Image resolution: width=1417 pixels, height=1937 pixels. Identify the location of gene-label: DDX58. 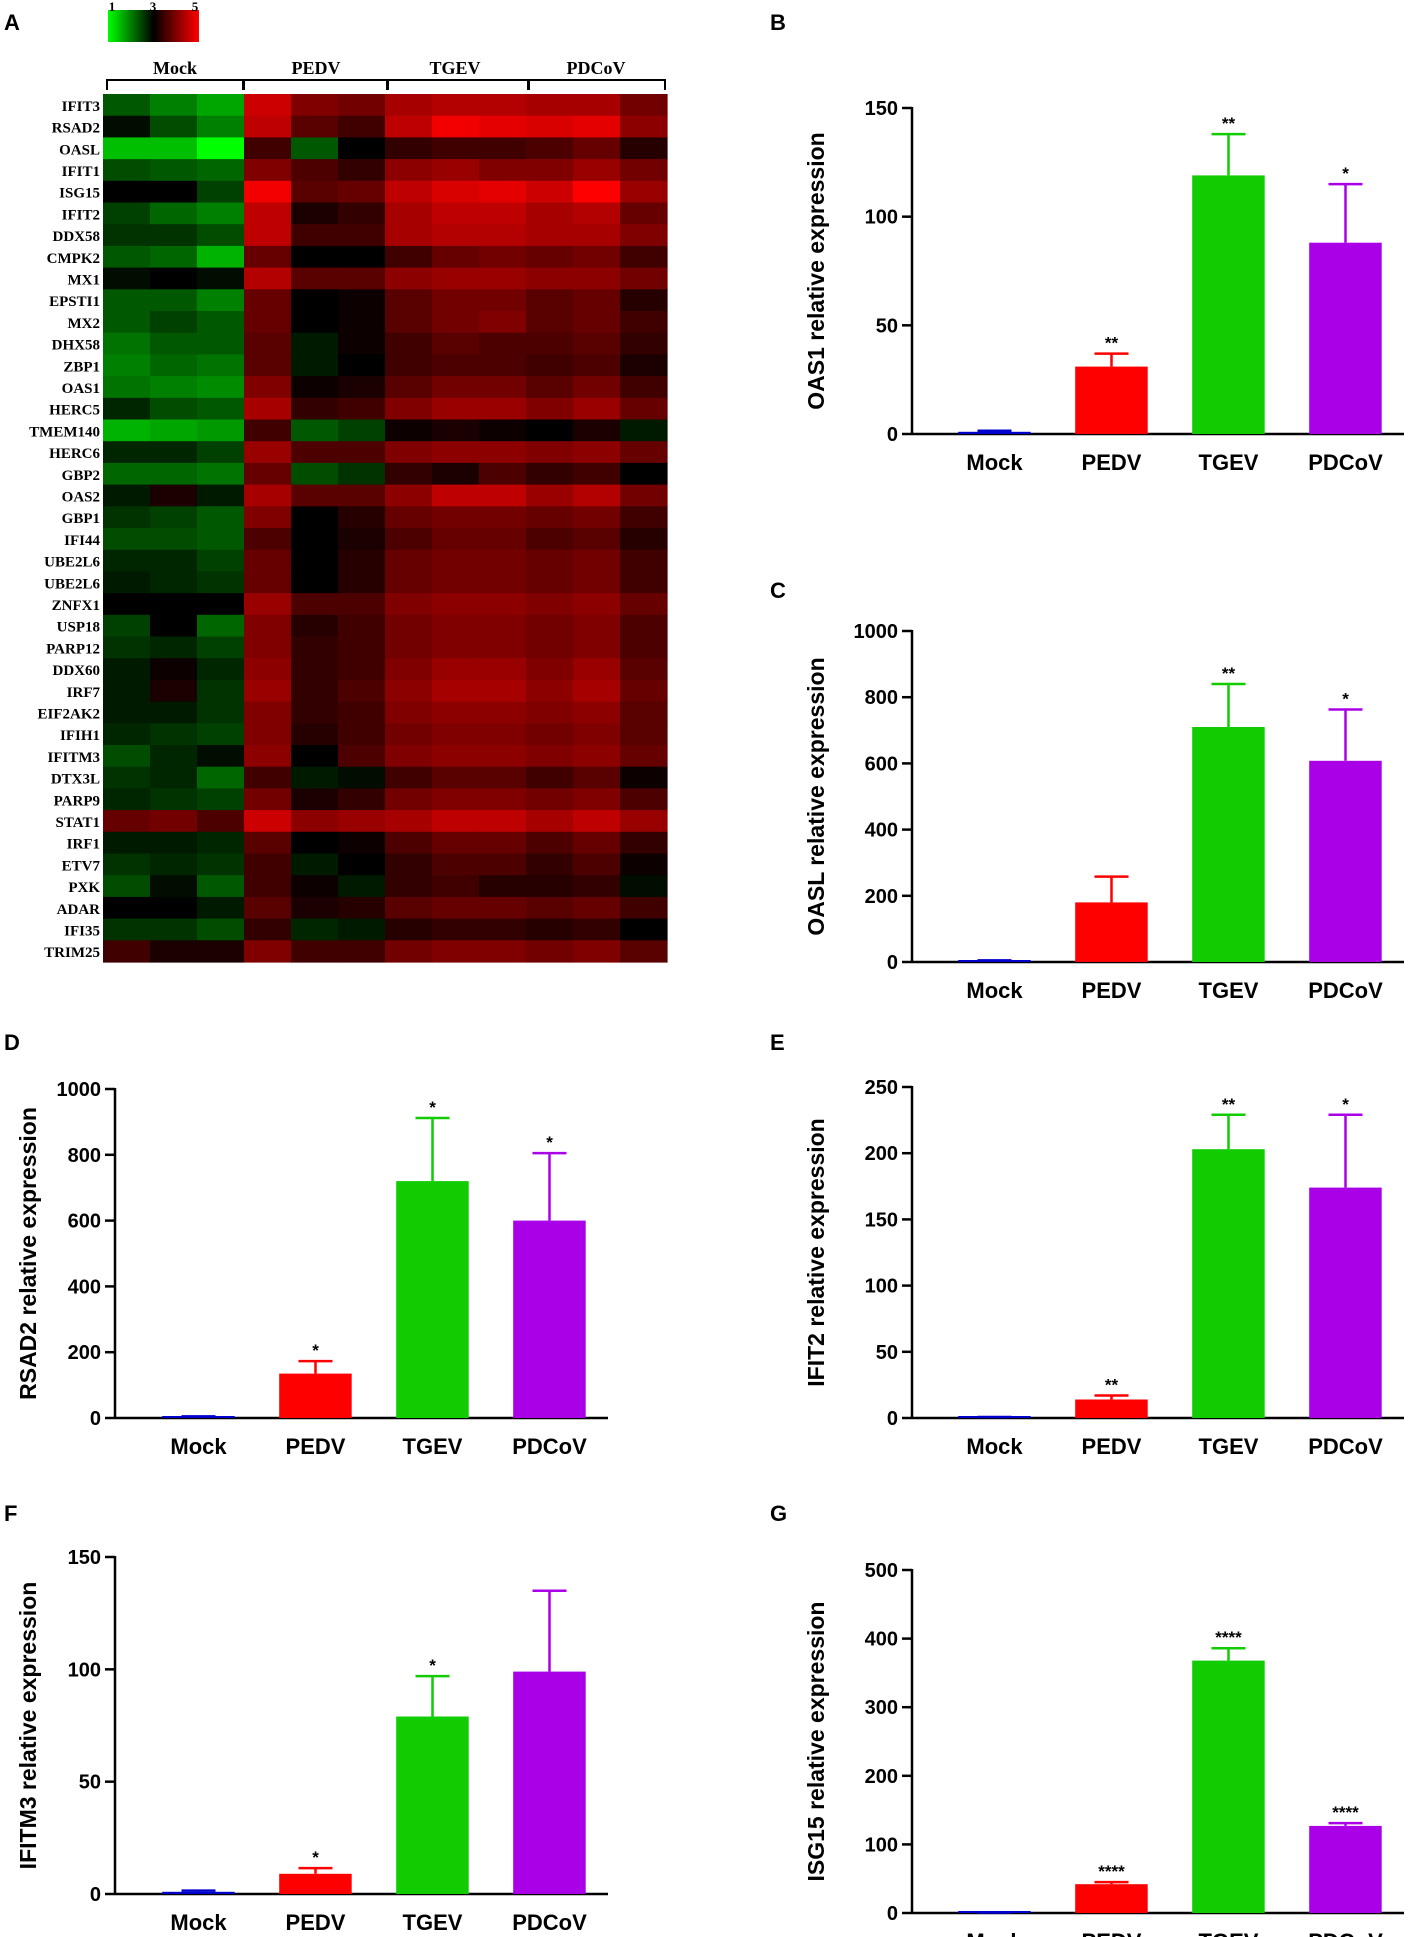
(77, 237).